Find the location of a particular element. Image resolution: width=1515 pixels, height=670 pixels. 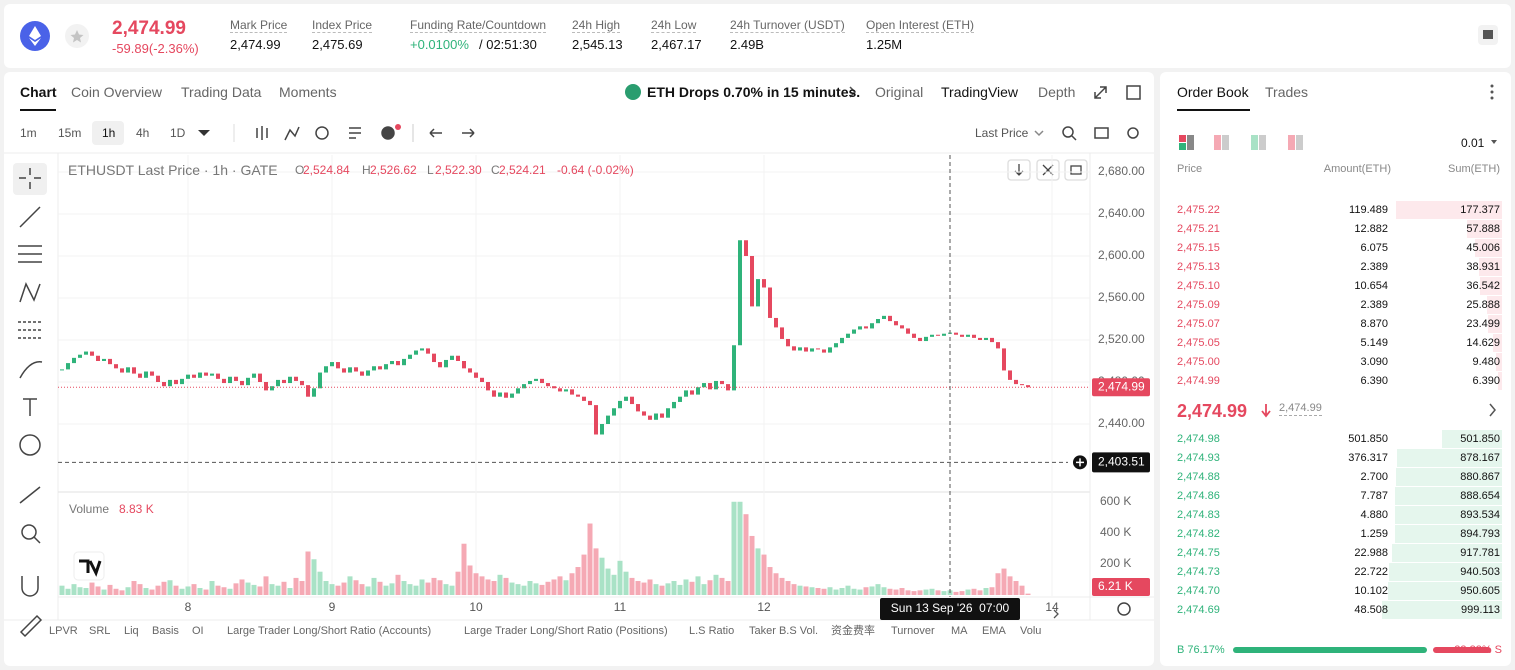

book-amount: 8.870 is located at coordinates (1374, 324).